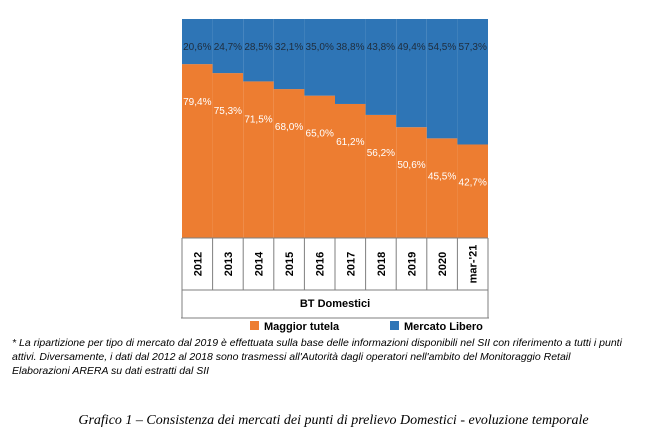  Describe the element at coordinates (443, 327) in the screenshot. I see `legend-label-mercato-libero: Mercato Libero` at that location.